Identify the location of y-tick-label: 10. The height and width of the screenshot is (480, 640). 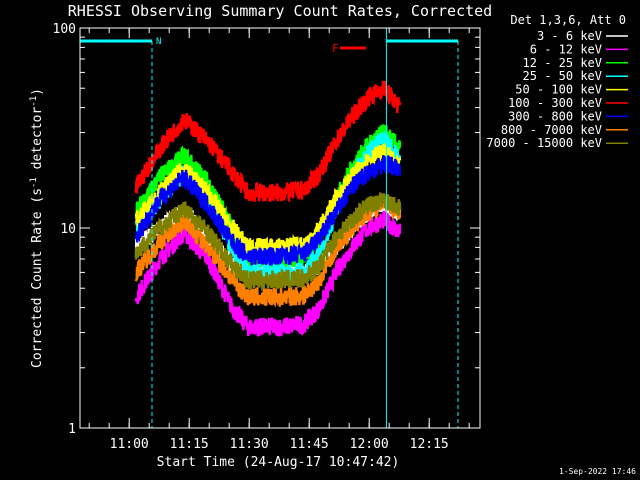
(68, 229).